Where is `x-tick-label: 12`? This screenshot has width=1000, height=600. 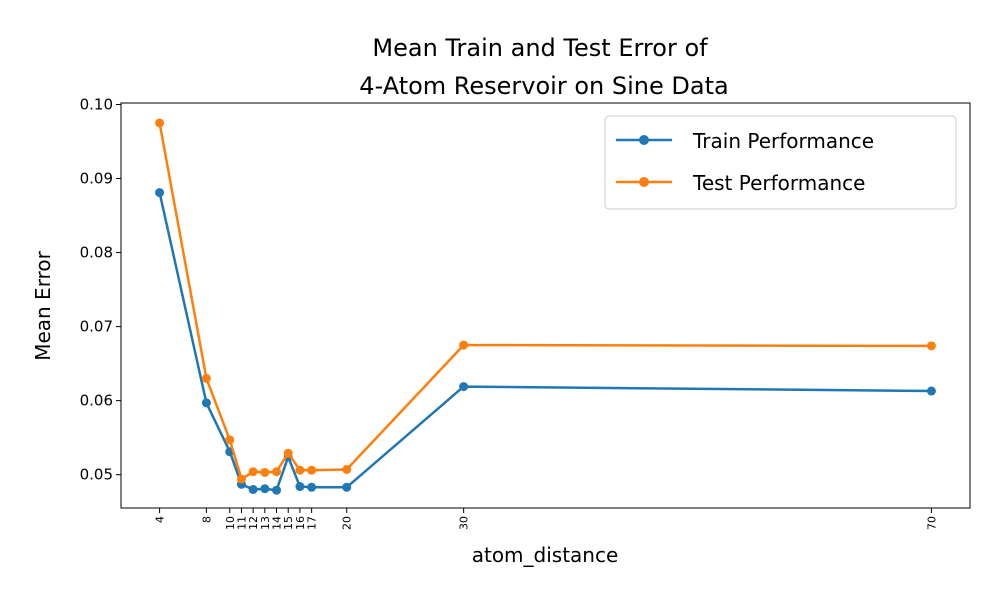 x-tick-label: 12 is located at coordinates (253, 523).